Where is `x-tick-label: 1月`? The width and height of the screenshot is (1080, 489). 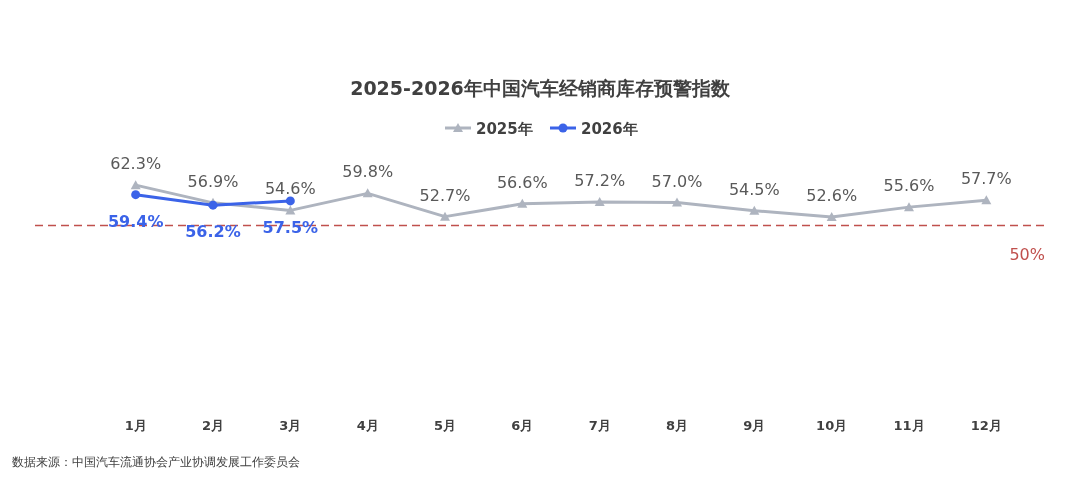 x-tick-label: 1月 is located at coordinates (135, 425).